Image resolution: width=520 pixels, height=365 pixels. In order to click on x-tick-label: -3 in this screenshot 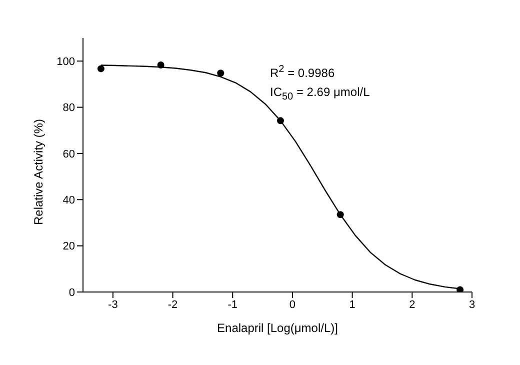, I will do `click(113, 304)`.